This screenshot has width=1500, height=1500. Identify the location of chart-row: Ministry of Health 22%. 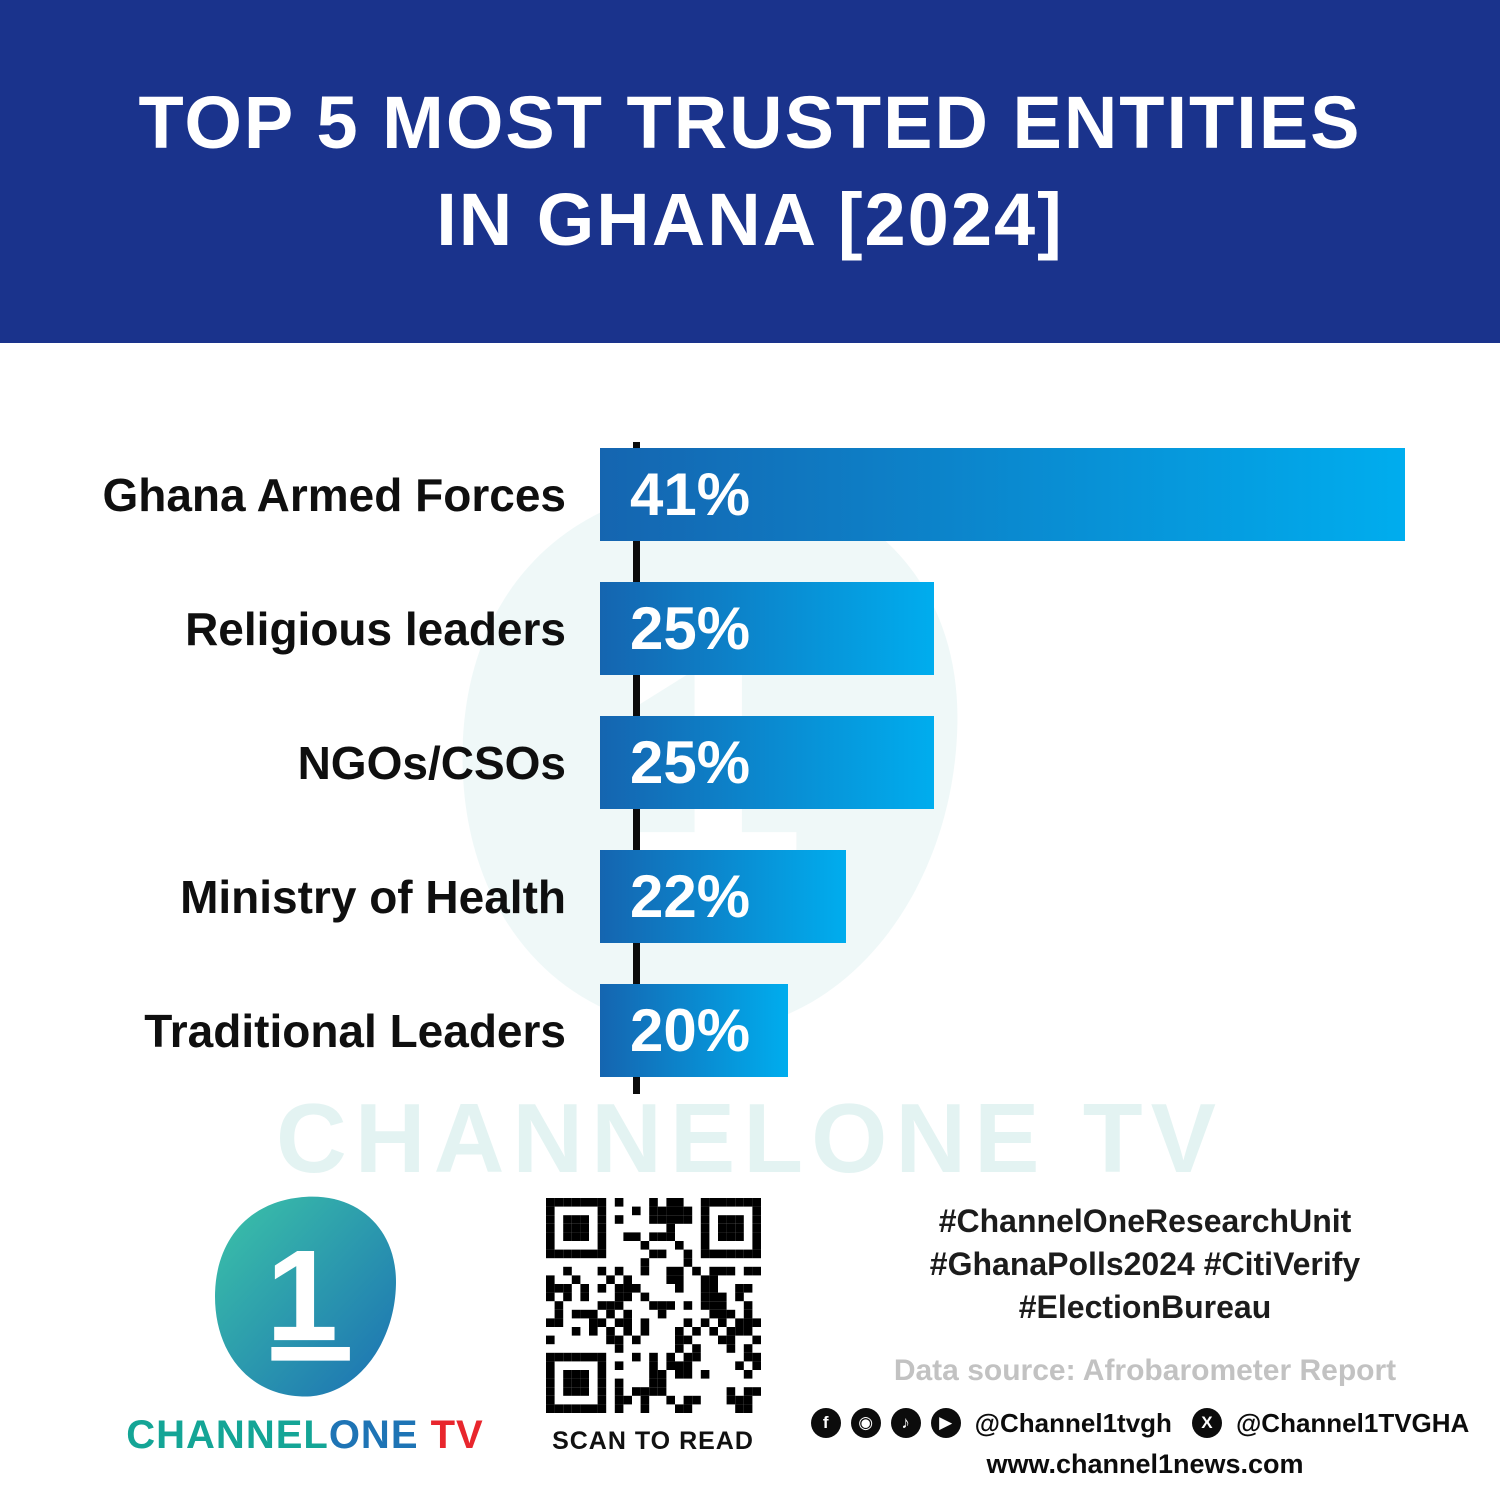
(750, 896).